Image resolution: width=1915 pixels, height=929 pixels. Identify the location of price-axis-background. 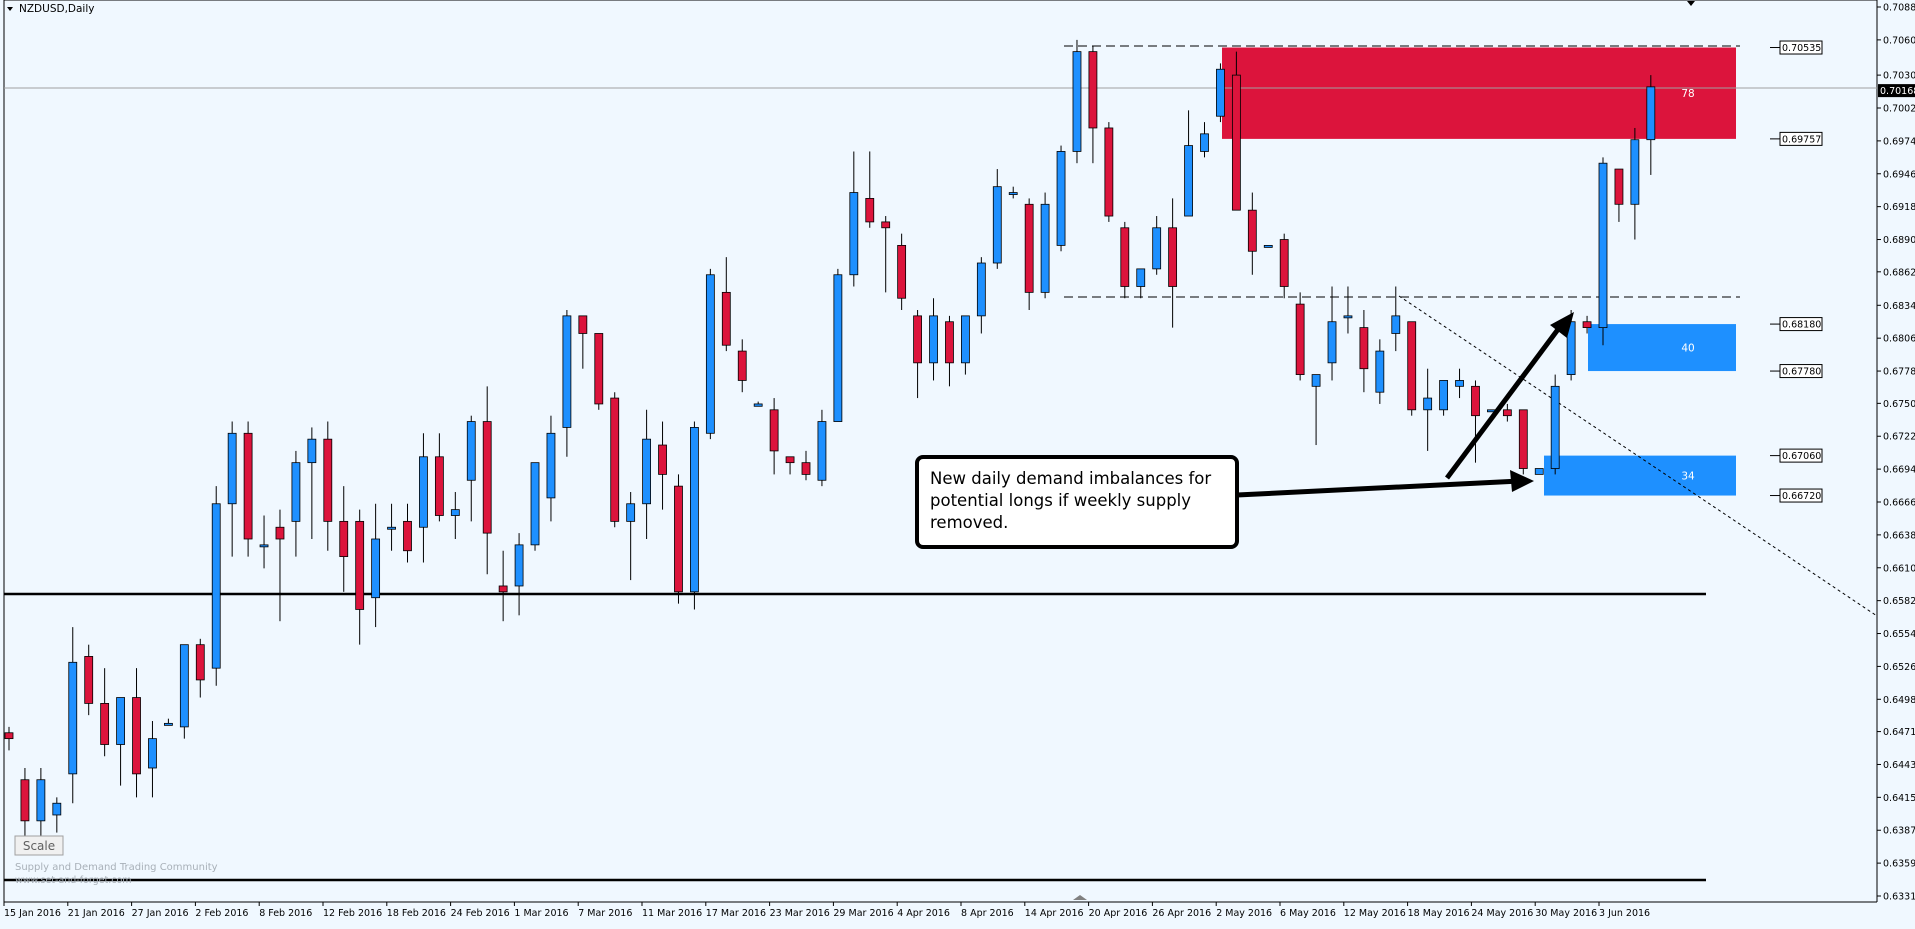
(1896, 462).